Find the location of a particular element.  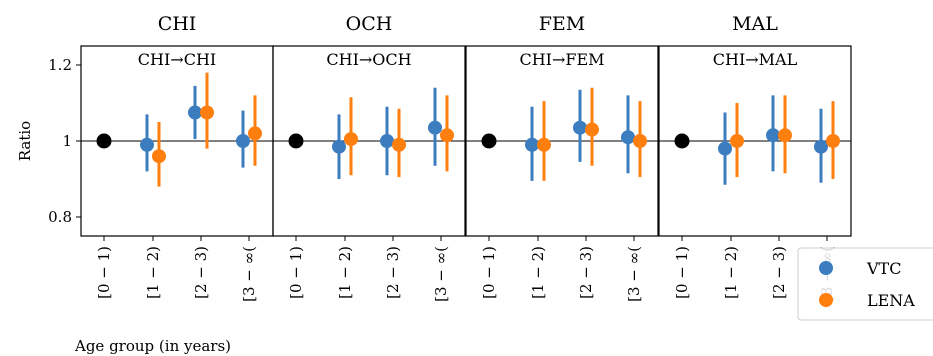

panel-title: FEM is located at coordinates (562, 24).